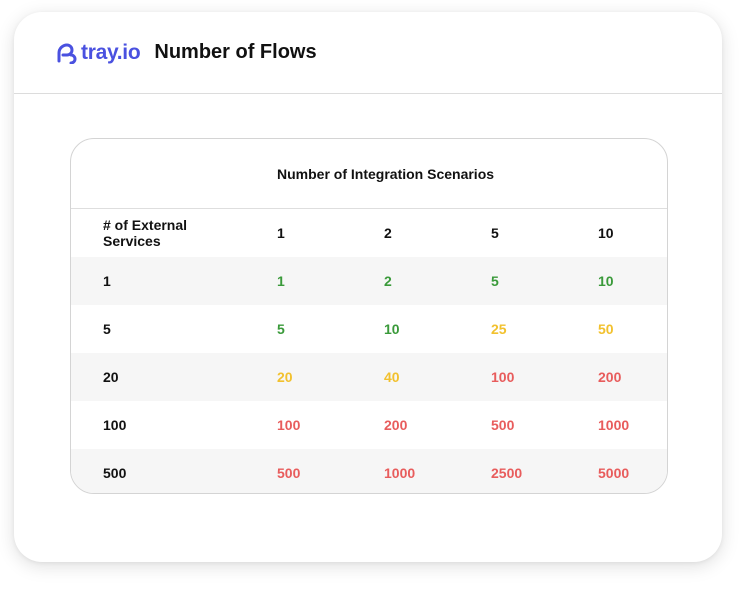 Image resolution: width=752 pixels, height=594 pixels. What do you see at coordinates (392, 377) in the screenshot?
I see `flow-count: 40` at bounding box center [392, 377].